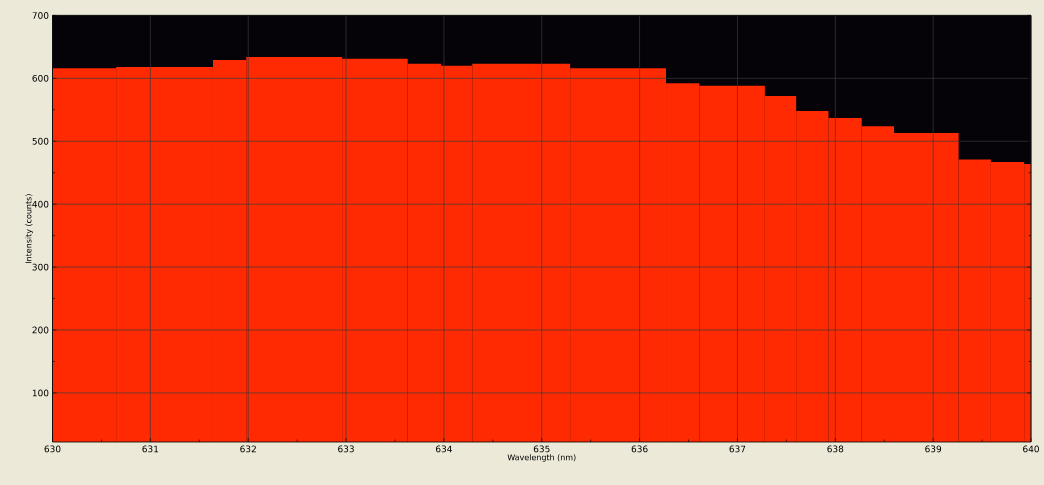  Describe the element at coordinates (541, 449) in the screenshot. I see `x-tick-label: 635` at that location.